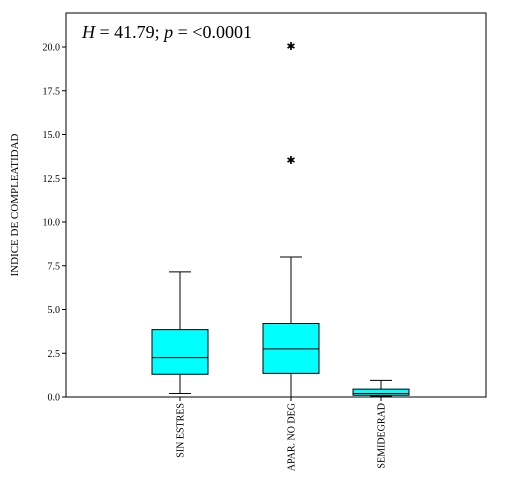  What do you see at coordinates (382, 436) in the screenshot?
I see `x-category-label: SEMIDEGRAD` at bounding box center [382, 436].